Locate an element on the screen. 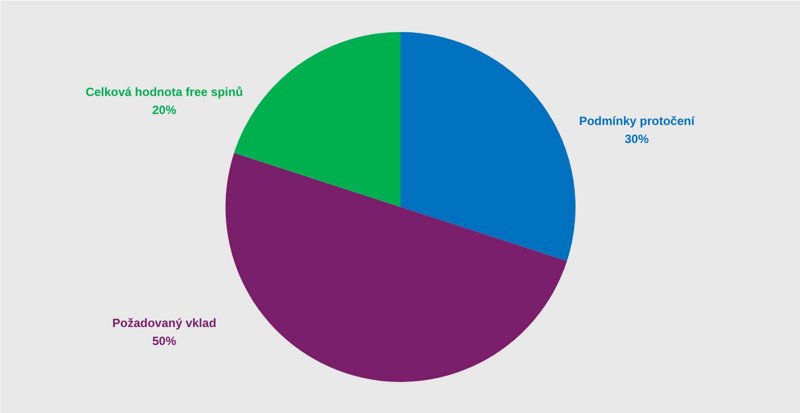 Image resolution: width=800 pixels, height=413 pixels. slice-label: Celková hodnota free spinů is located at coordinates (164, 91).